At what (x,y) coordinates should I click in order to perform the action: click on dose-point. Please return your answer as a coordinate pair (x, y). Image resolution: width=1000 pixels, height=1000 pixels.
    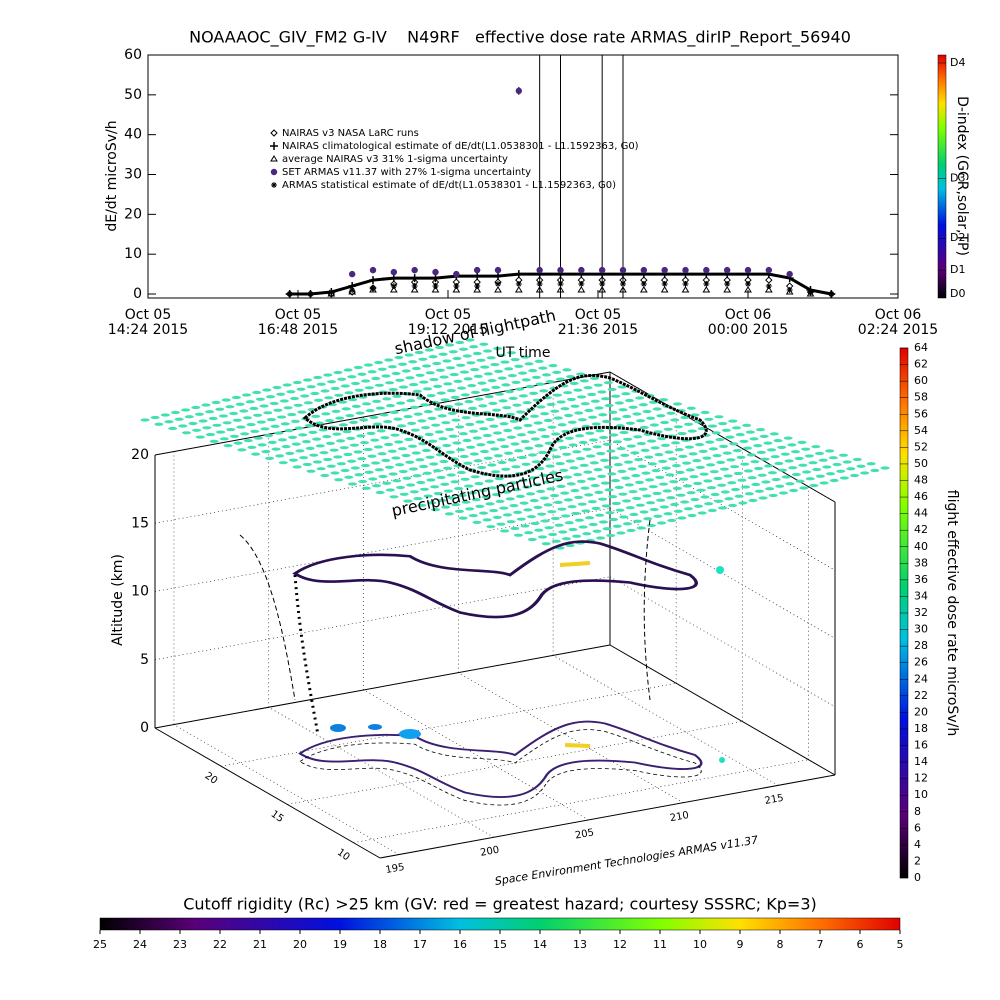
    Looking at the image, I should click on (720, 570).